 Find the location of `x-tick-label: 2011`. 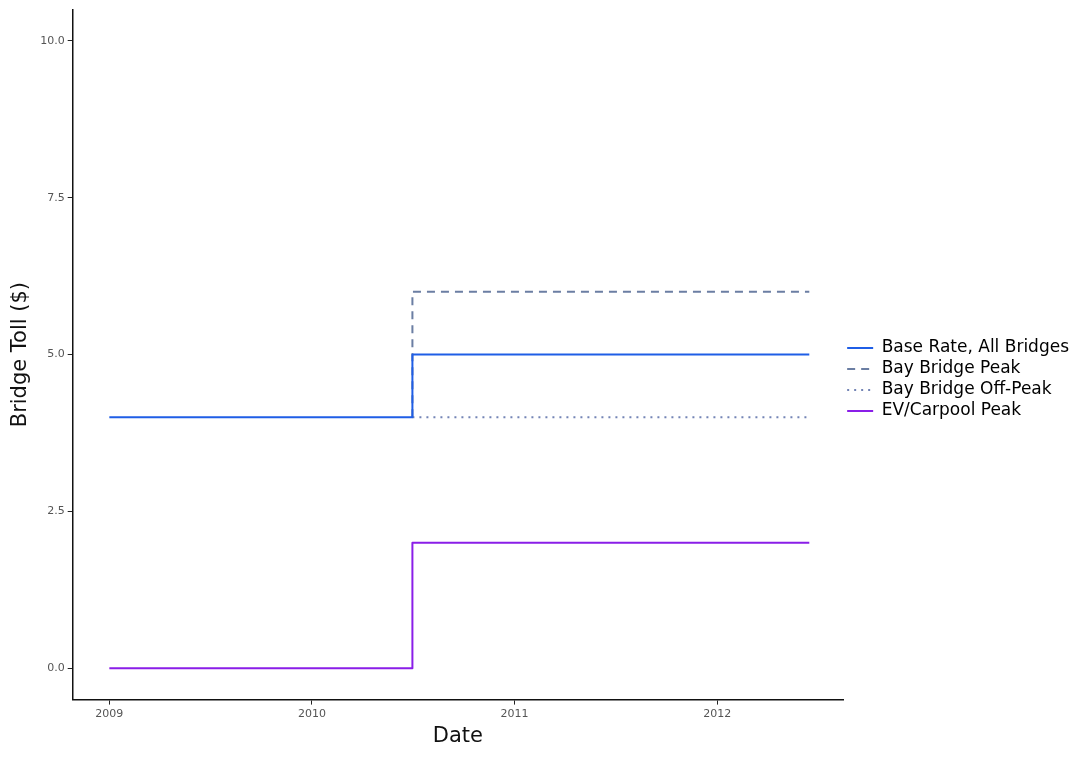

x-tick-label: 2011 is located at coordinates (514, 714).